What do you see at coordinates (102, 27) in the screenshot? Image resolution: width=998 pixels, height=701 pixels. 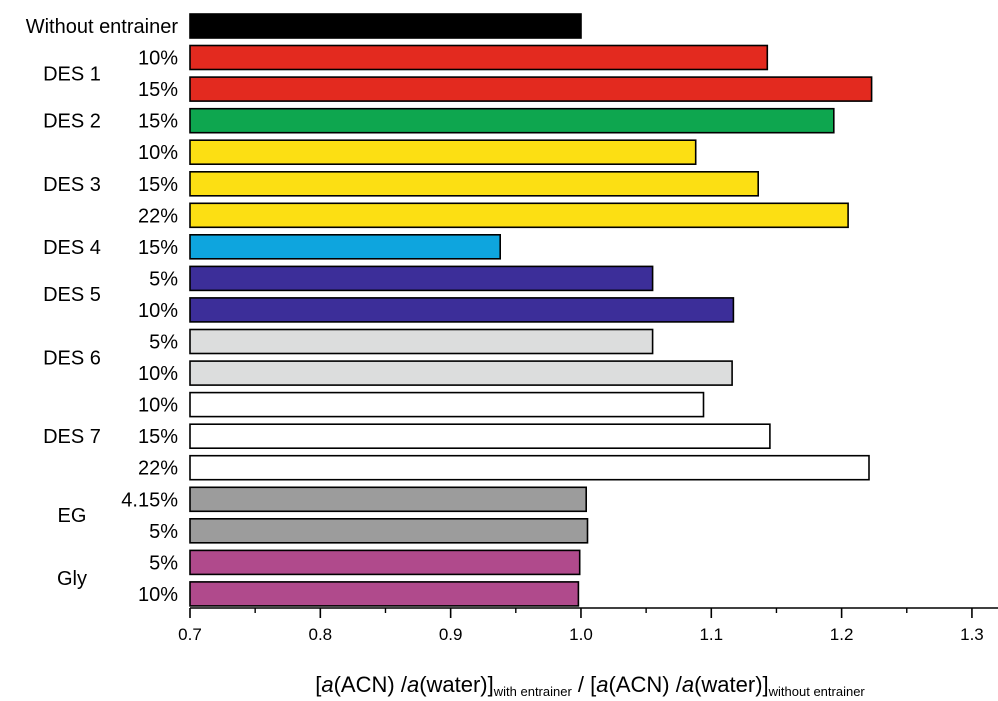 I see `group-label: Without entrainer` at bounding box center [102, 27].